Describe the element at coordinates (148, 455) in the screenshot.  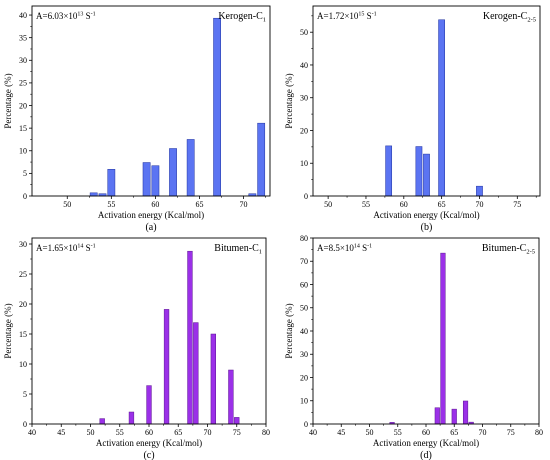
I see `panel-label: (c)` at that location.